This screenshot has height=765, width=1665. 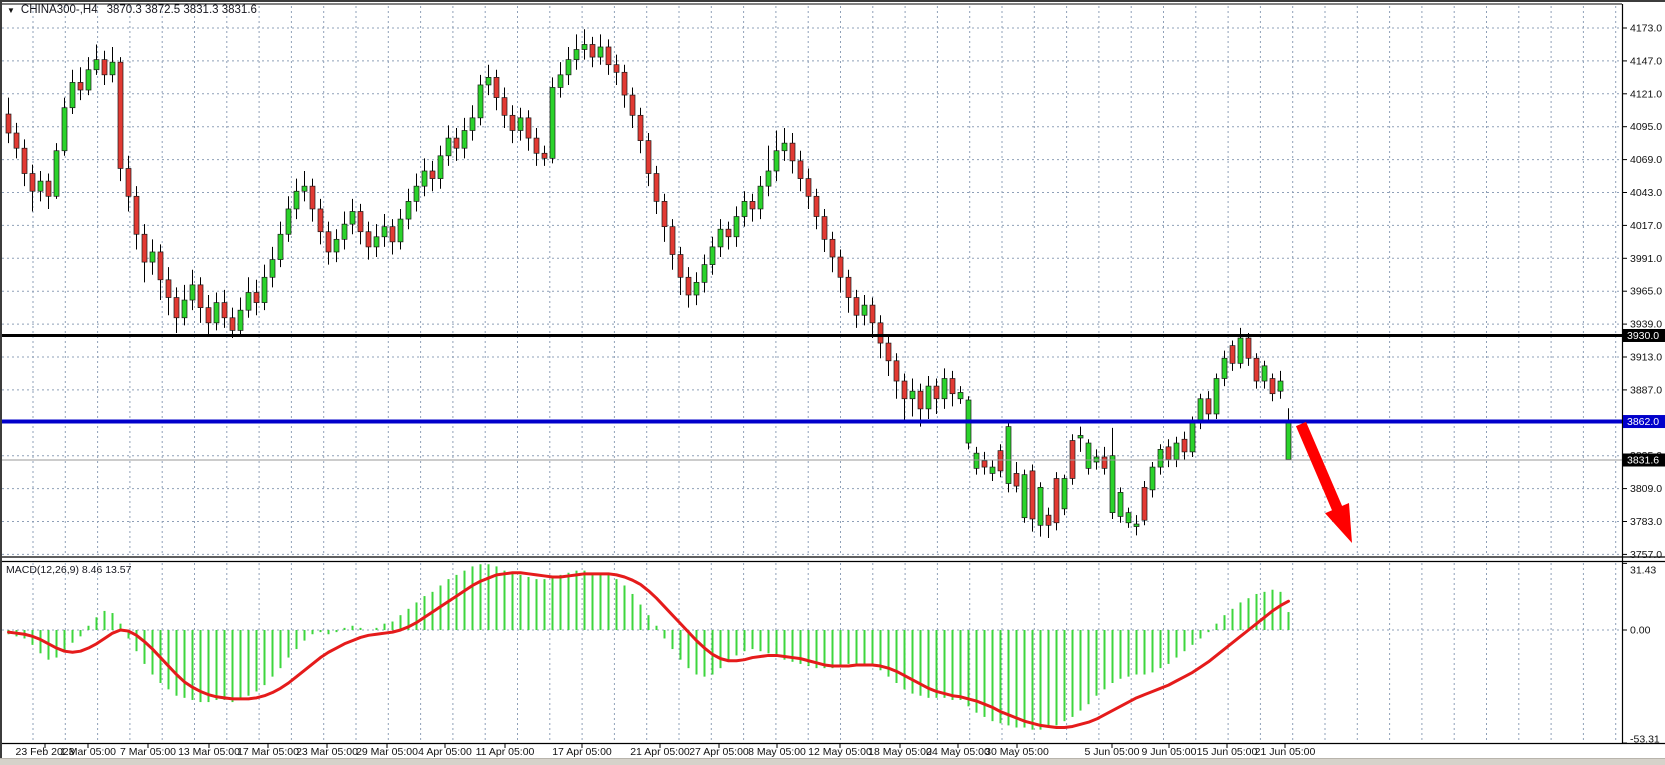 I want to click on window-border-top, so click(x=832, y=1).